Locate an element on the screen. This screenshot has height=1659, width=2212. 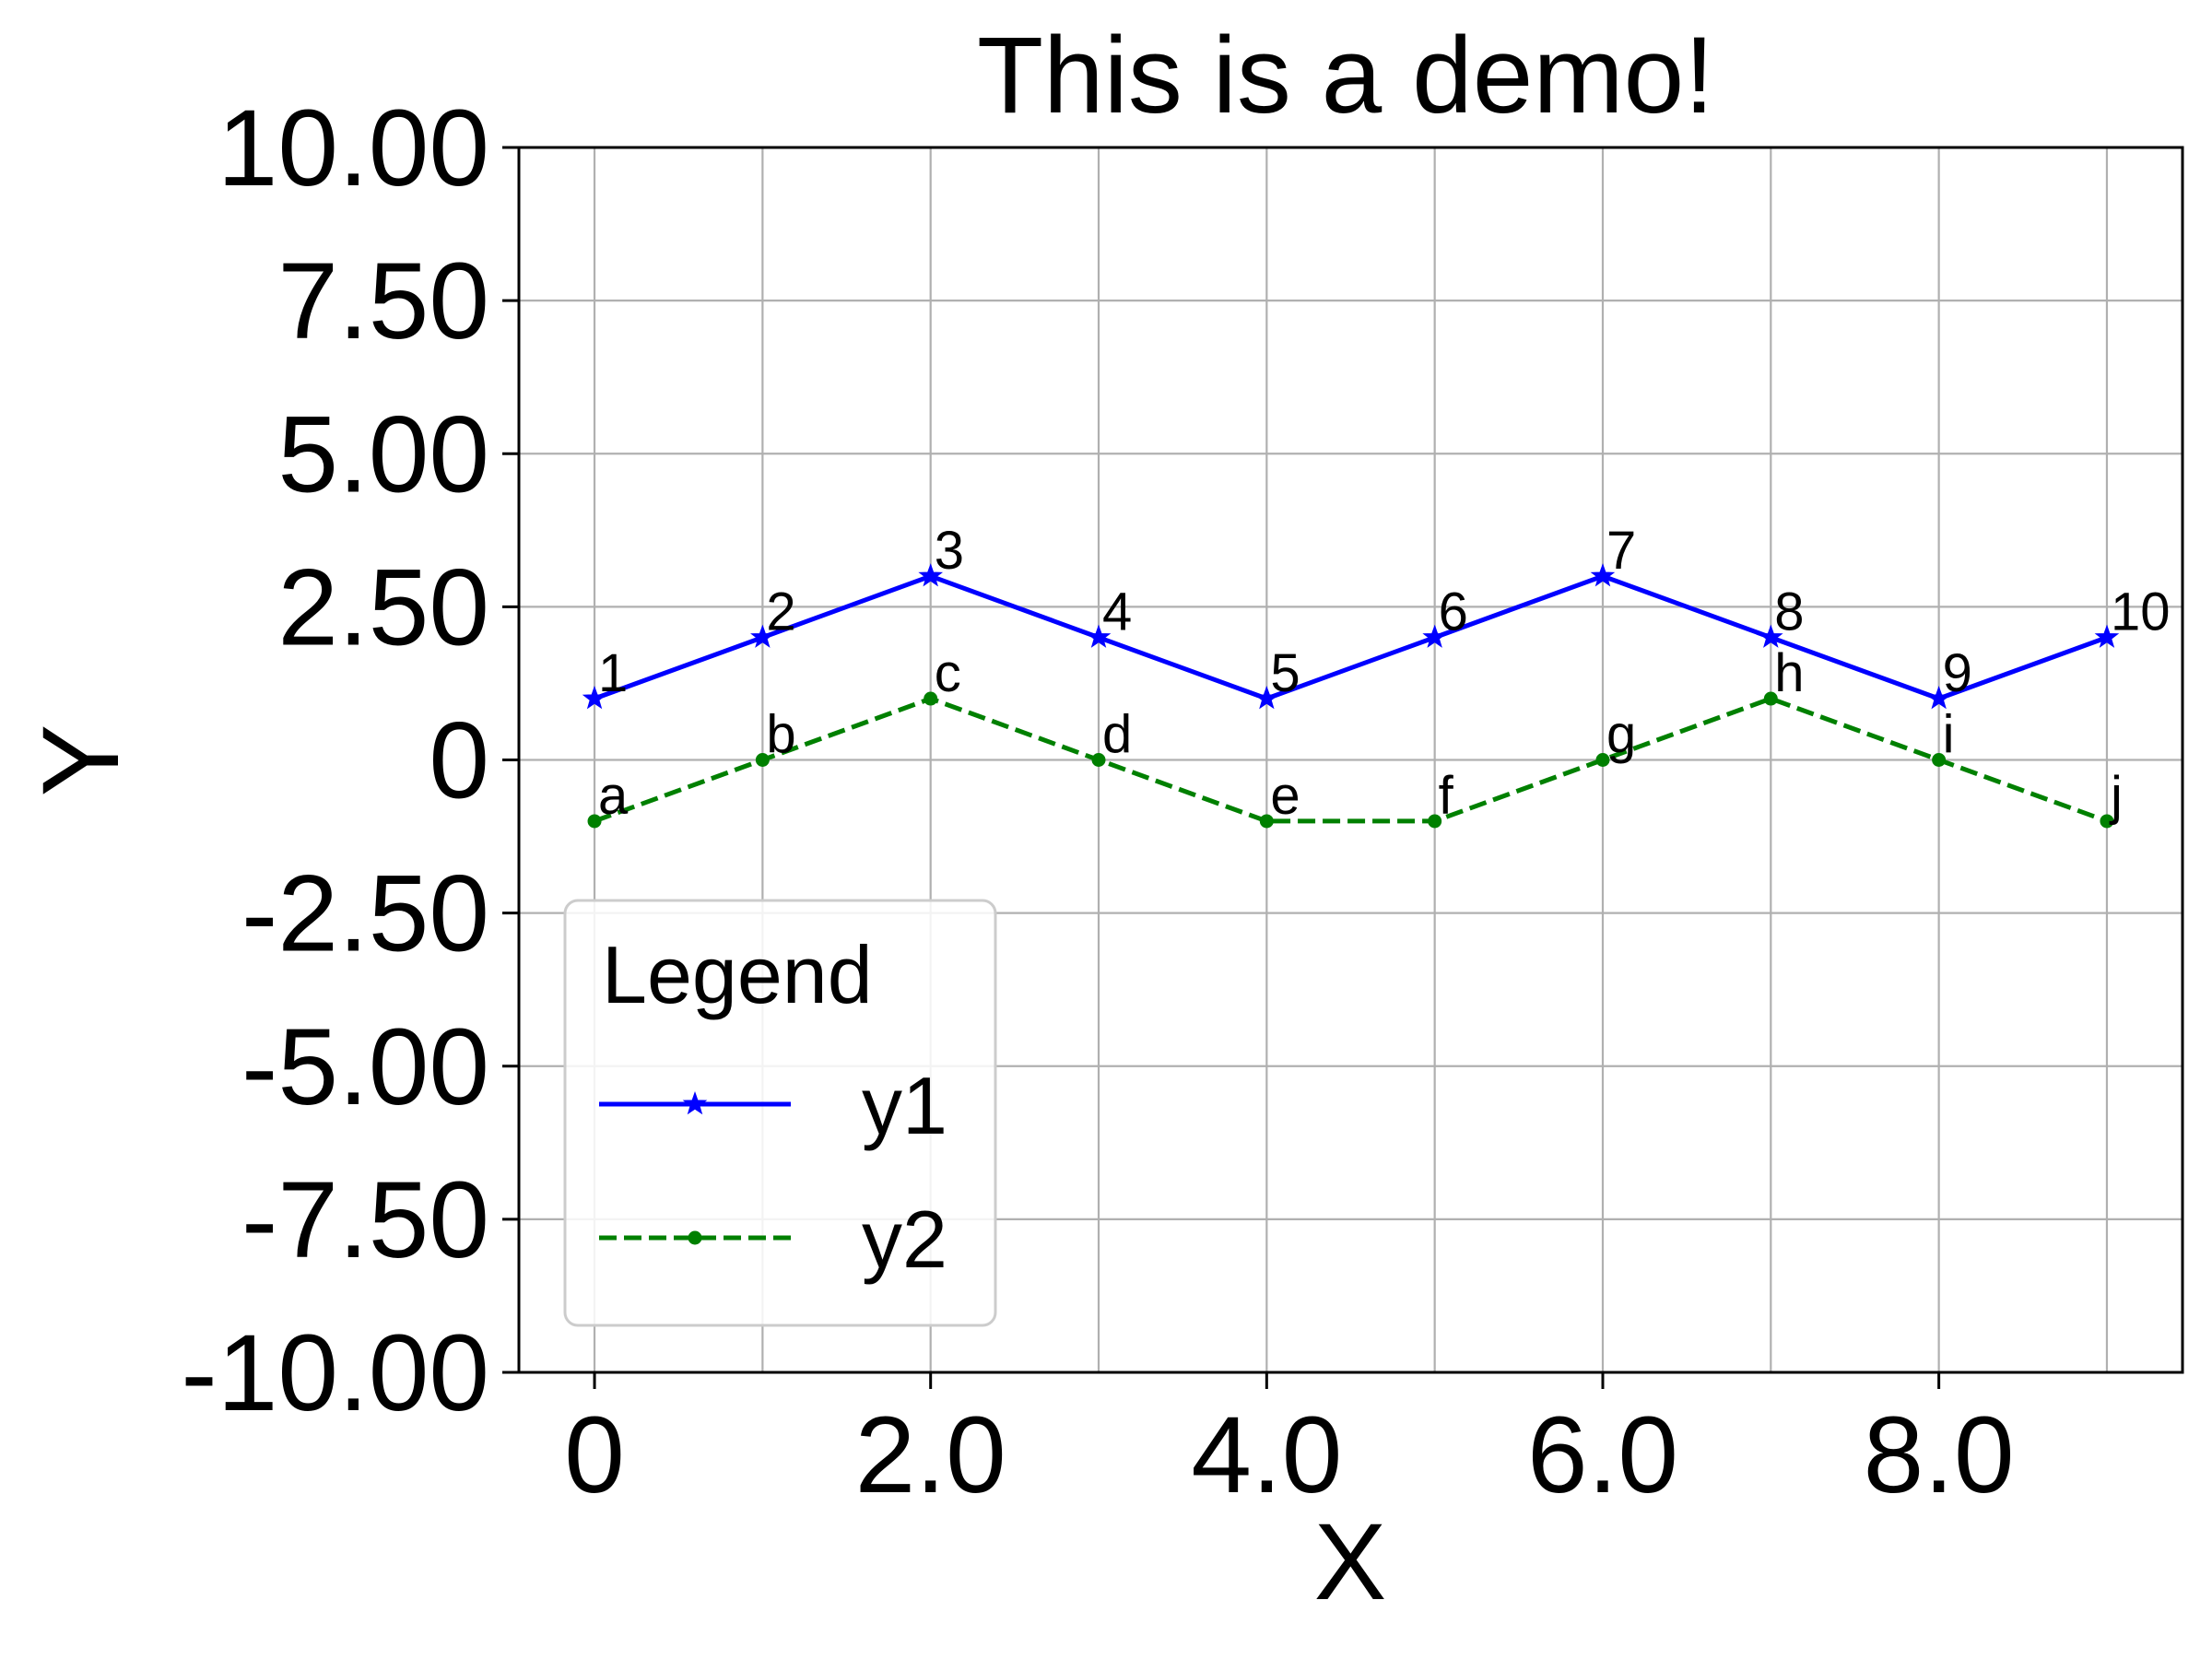
y-axis: -10.00 -7.50 -5.00 -2.50 0 2.50 5.00 7.50 10.00 is located at coordinates (350, 761).